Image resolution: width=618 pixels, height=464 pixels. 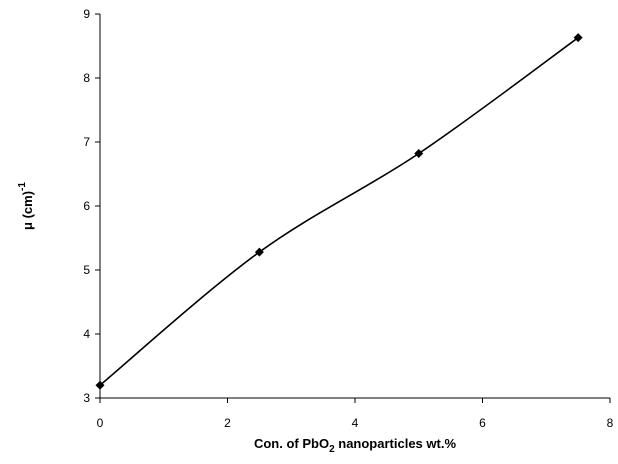 I want to click on x-axis-title: Con. of PbO2 nanoparticles wt.%, so click(x=355, y=445).